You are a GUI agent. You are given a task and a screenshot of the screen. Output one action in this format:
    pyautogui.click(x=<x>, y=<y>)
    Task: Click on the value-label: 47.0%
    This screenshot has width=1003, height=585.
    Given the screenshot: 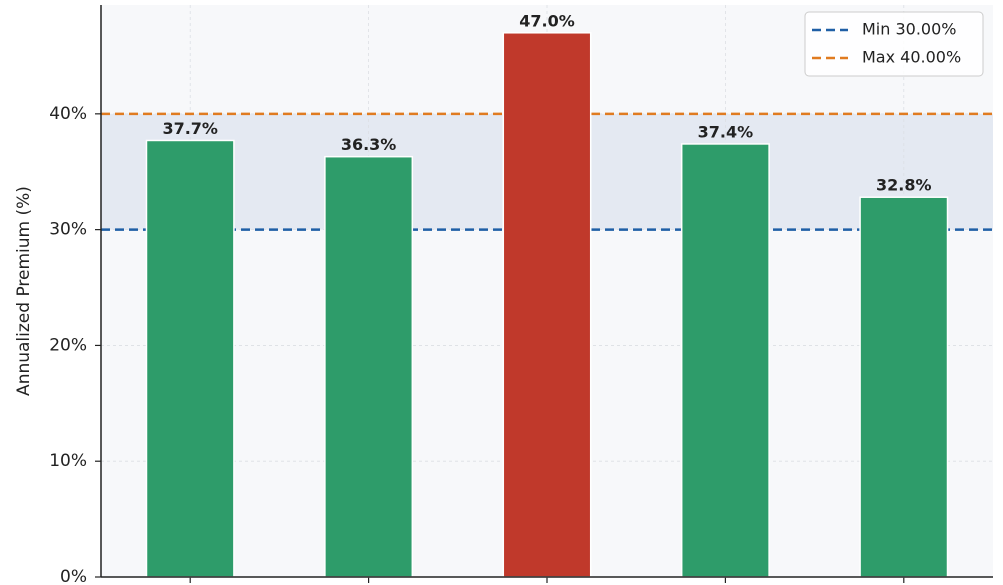 What is the action you would take?
    pyautogui.click(x=547, y=20)
    